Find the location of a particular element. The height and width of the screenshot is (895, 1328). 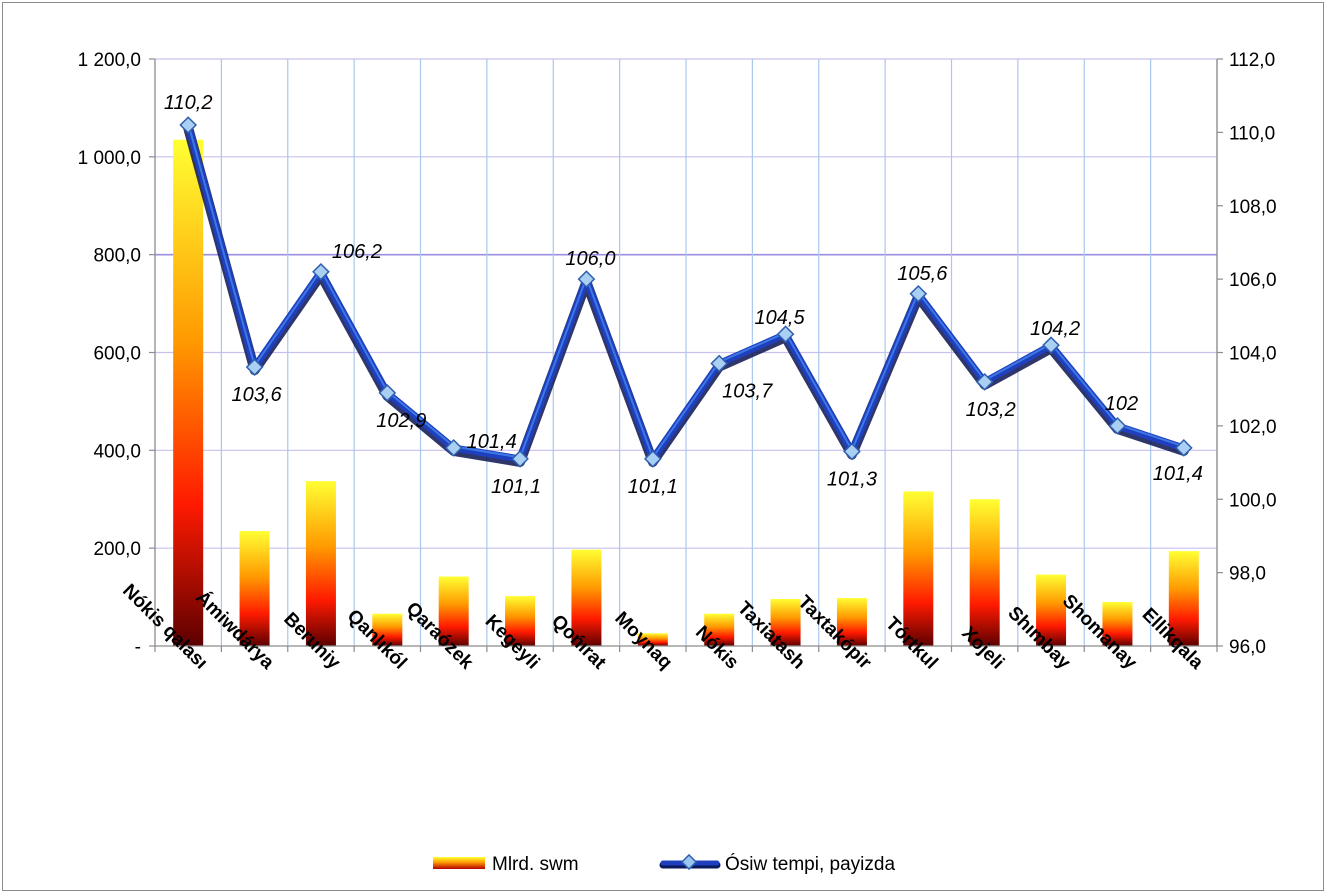

legend-label-line: Ósiw tempi, payizda is located at coordinates (810, 864).